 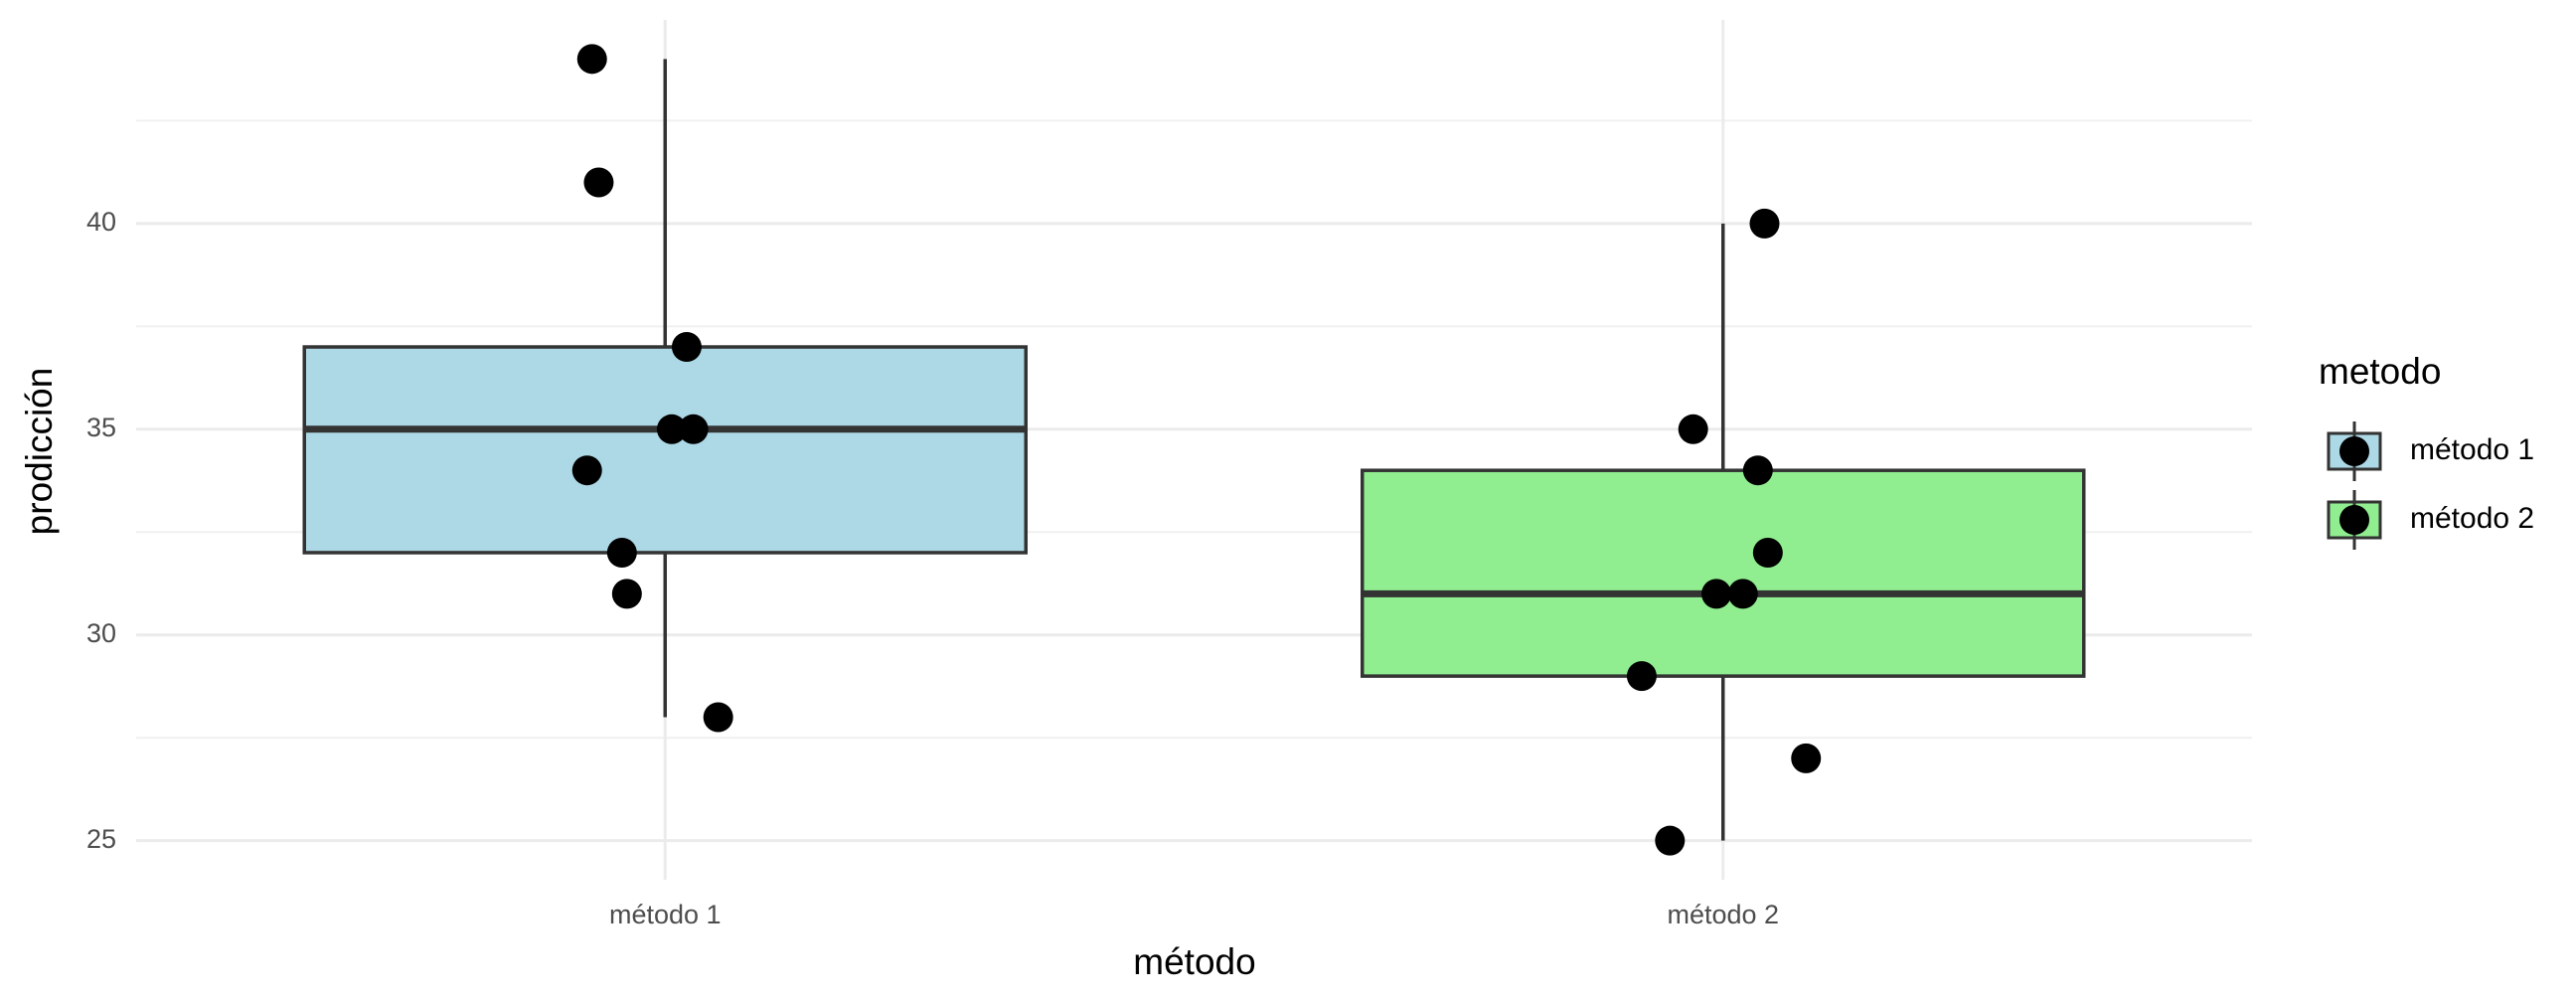 I want to click on y-tick-label: 30, so click(x=101, y=633).